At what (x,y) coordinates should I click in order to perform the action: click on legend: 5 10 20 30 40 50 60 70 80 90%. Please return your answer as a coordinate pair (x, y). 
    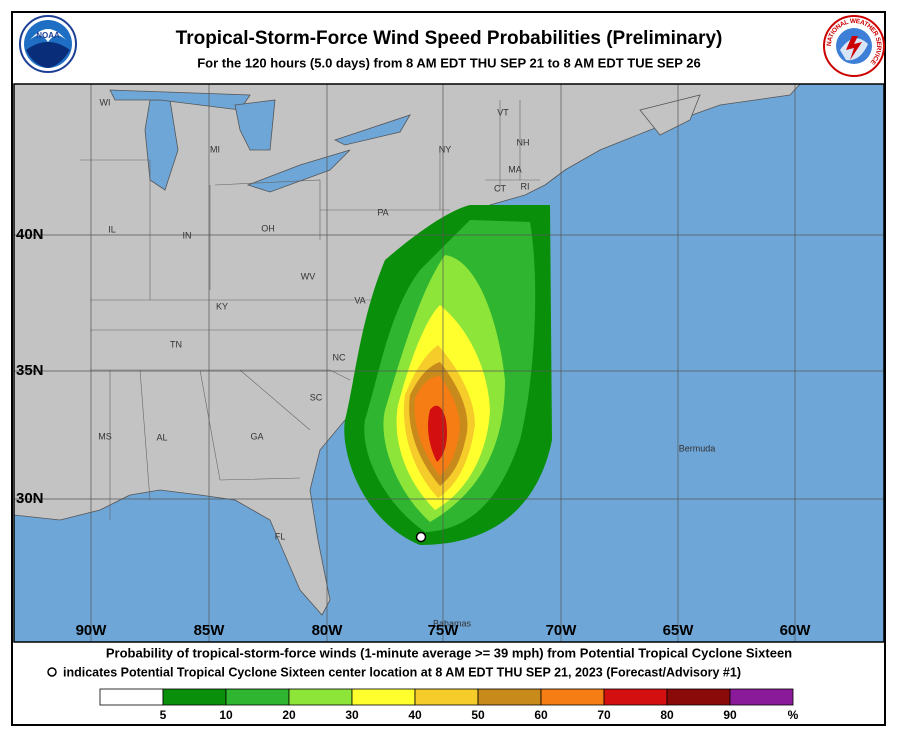
    Looking at the image, I should click on (449, 705).